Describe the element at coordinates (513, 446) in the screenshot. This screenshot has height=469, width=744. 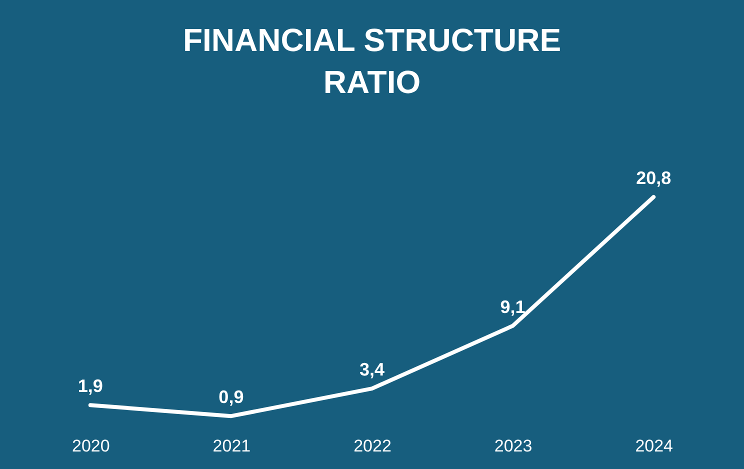
I see `x-tick-label: 2023` at that location.